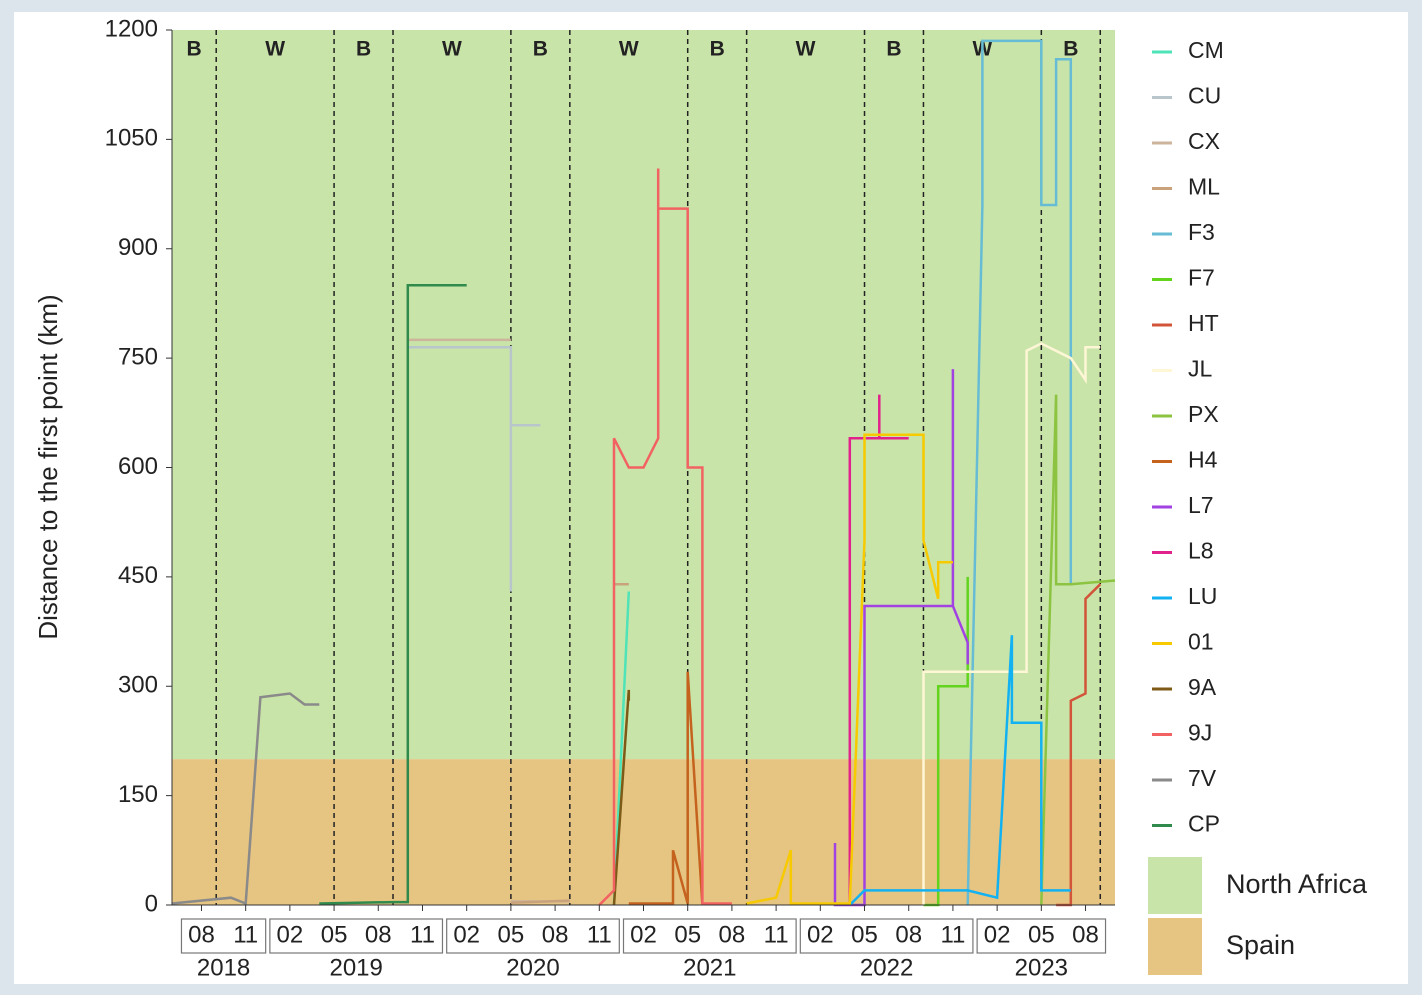 This screenshot has height=995, width=1422. What do you see at coordinates (1204, 824) in the screenshot?
I see `legend-label: CP` at bounding box center [1204, 824].